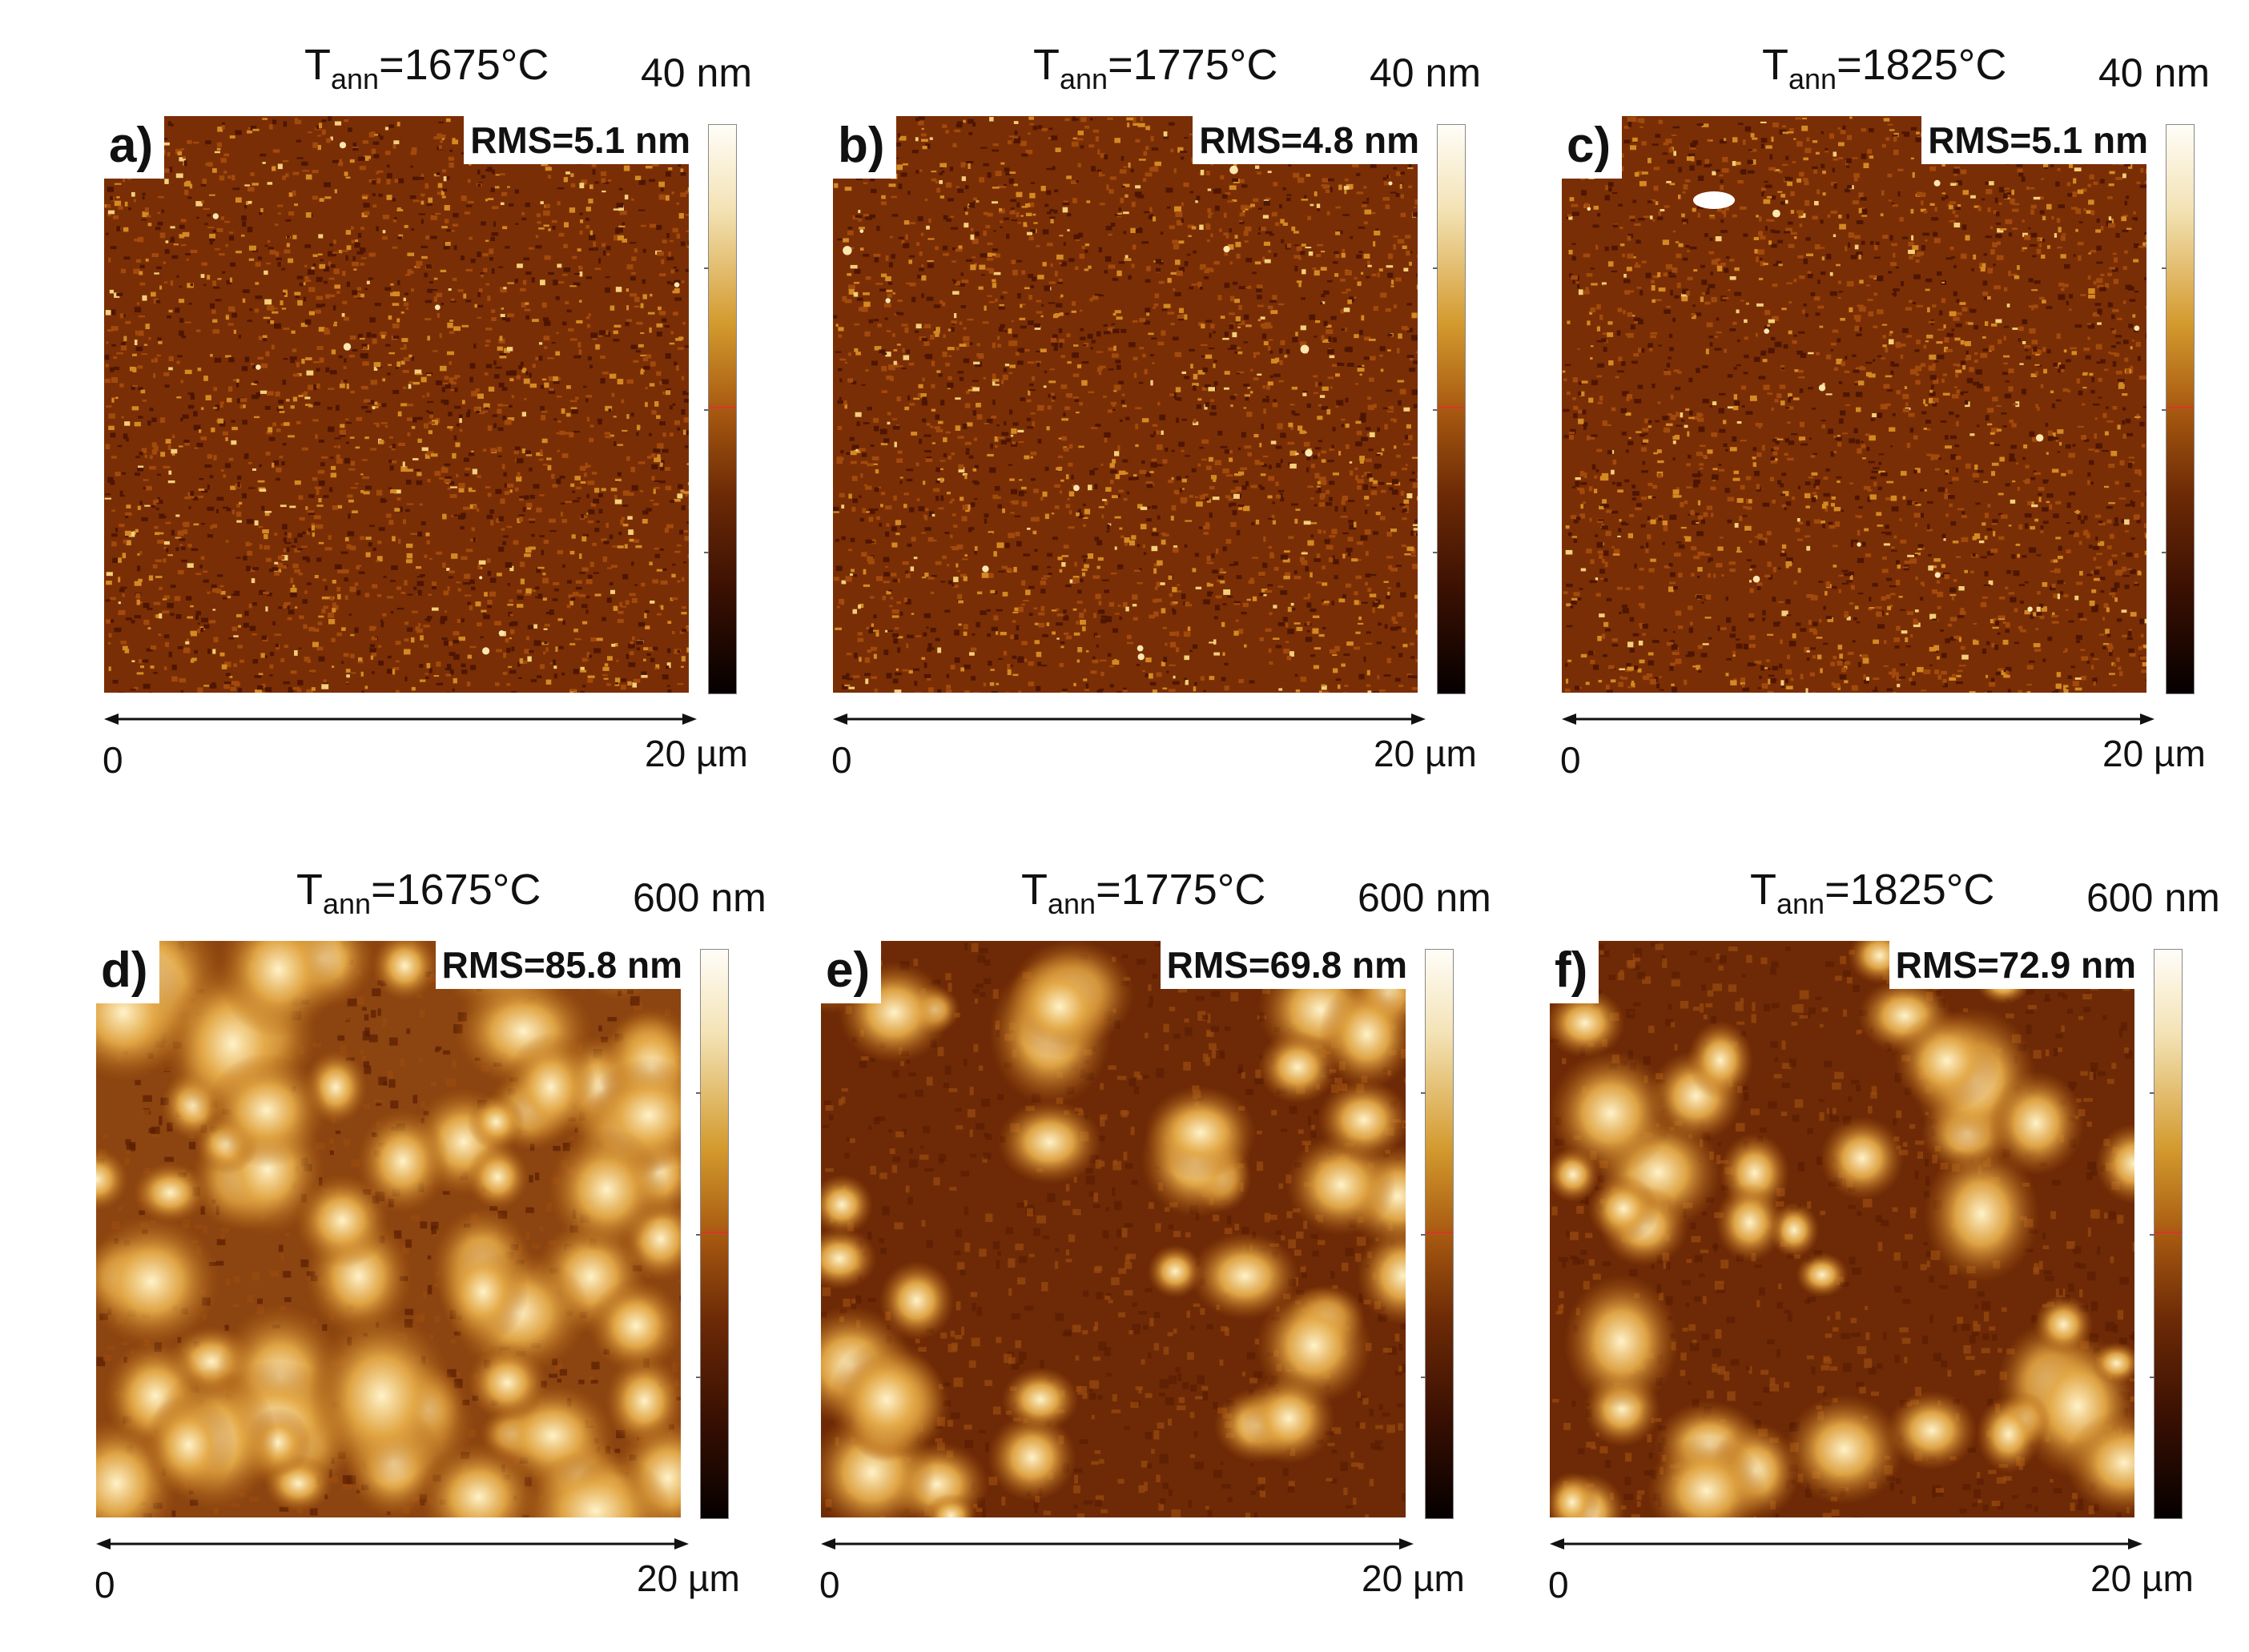 This screenshot has height=1652, width=2249. I want to click on rms-label: RMS=72.9 nm, so click(2015, 965).